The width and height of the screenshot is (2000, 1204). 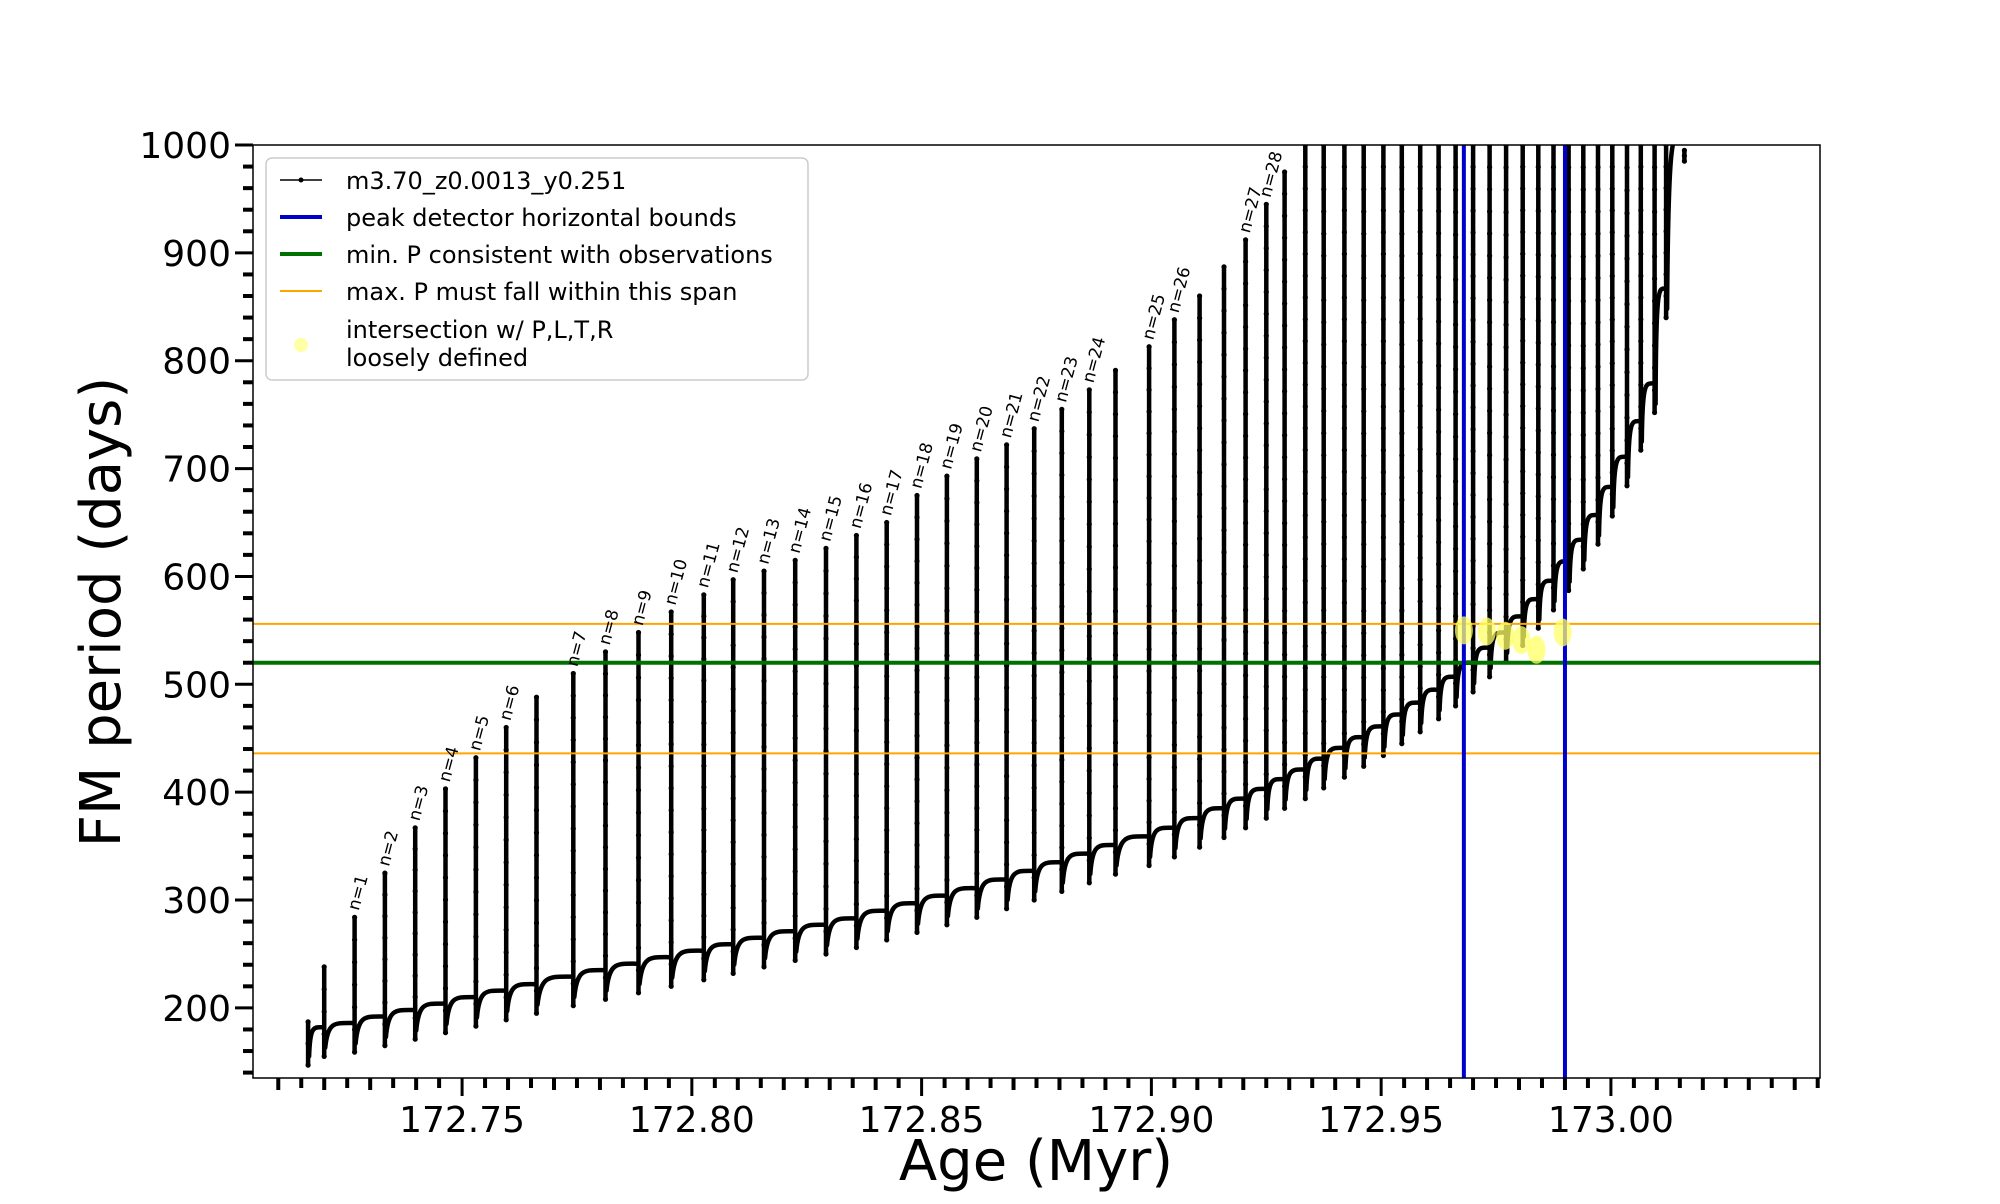 I want to click on pulse-label: n=6, so click(x=510, y=703).